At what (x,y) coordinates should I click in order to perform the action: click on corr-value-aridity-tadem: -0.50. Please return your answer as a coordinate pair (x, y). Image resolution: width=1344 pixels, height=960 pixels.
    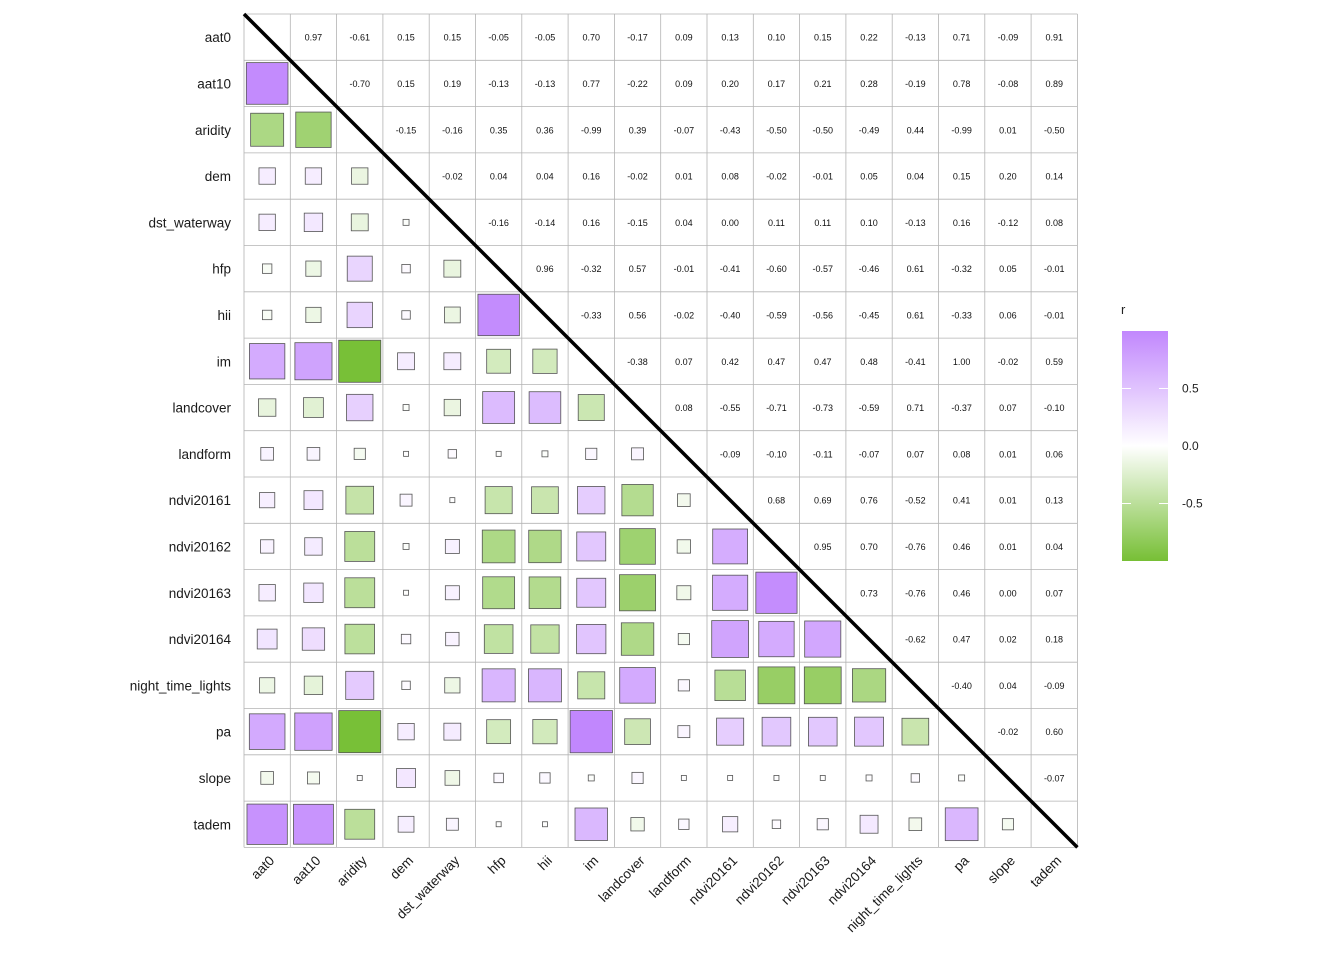
    Looking at the image, I should click on (1054, 130).